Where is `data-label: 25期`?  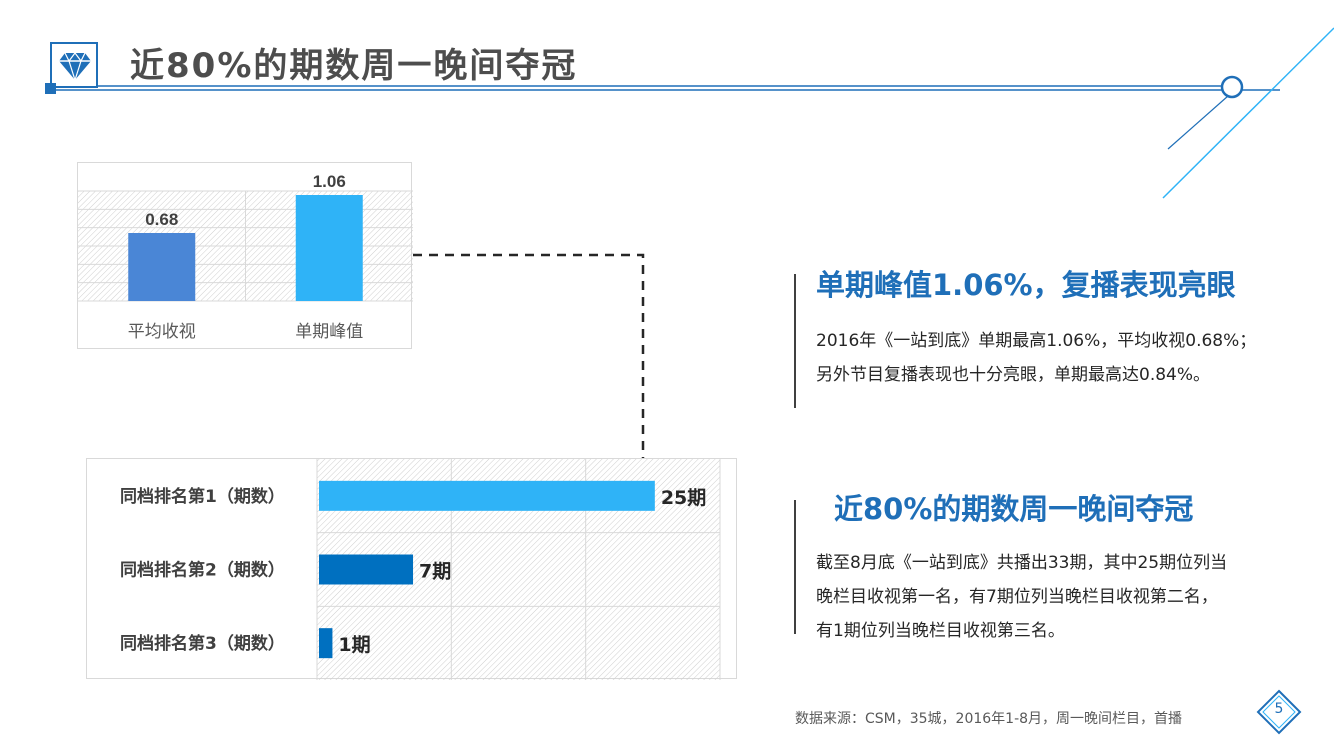 data-label: 25期 is located at coordinates (683, 498).